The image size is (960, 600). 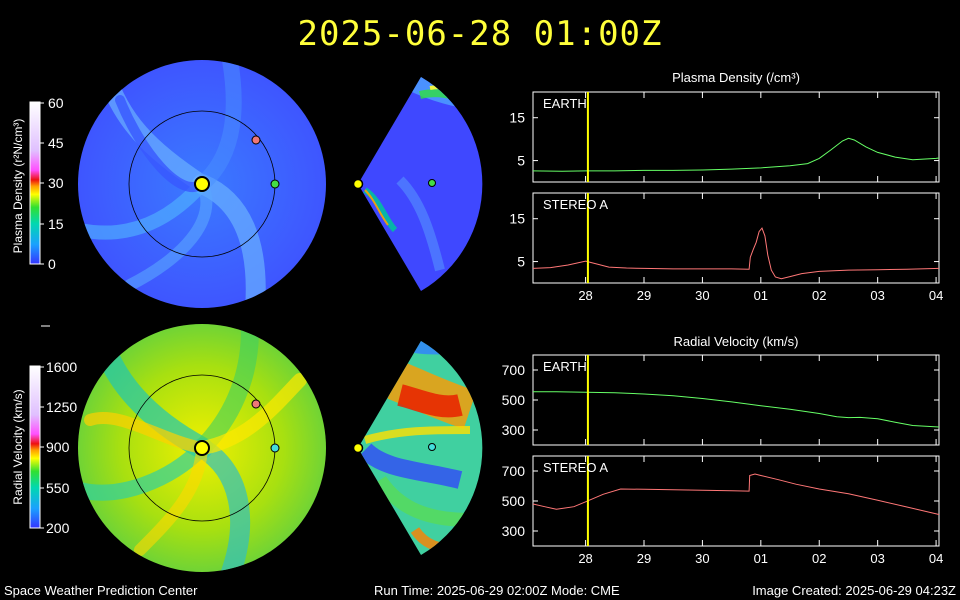 What do you see at coordinates (854, 590) in the screenshot?
I see `footer-image-created: Image Created: 2025-06-29 04:23Z` at bounding box center [854, 590].